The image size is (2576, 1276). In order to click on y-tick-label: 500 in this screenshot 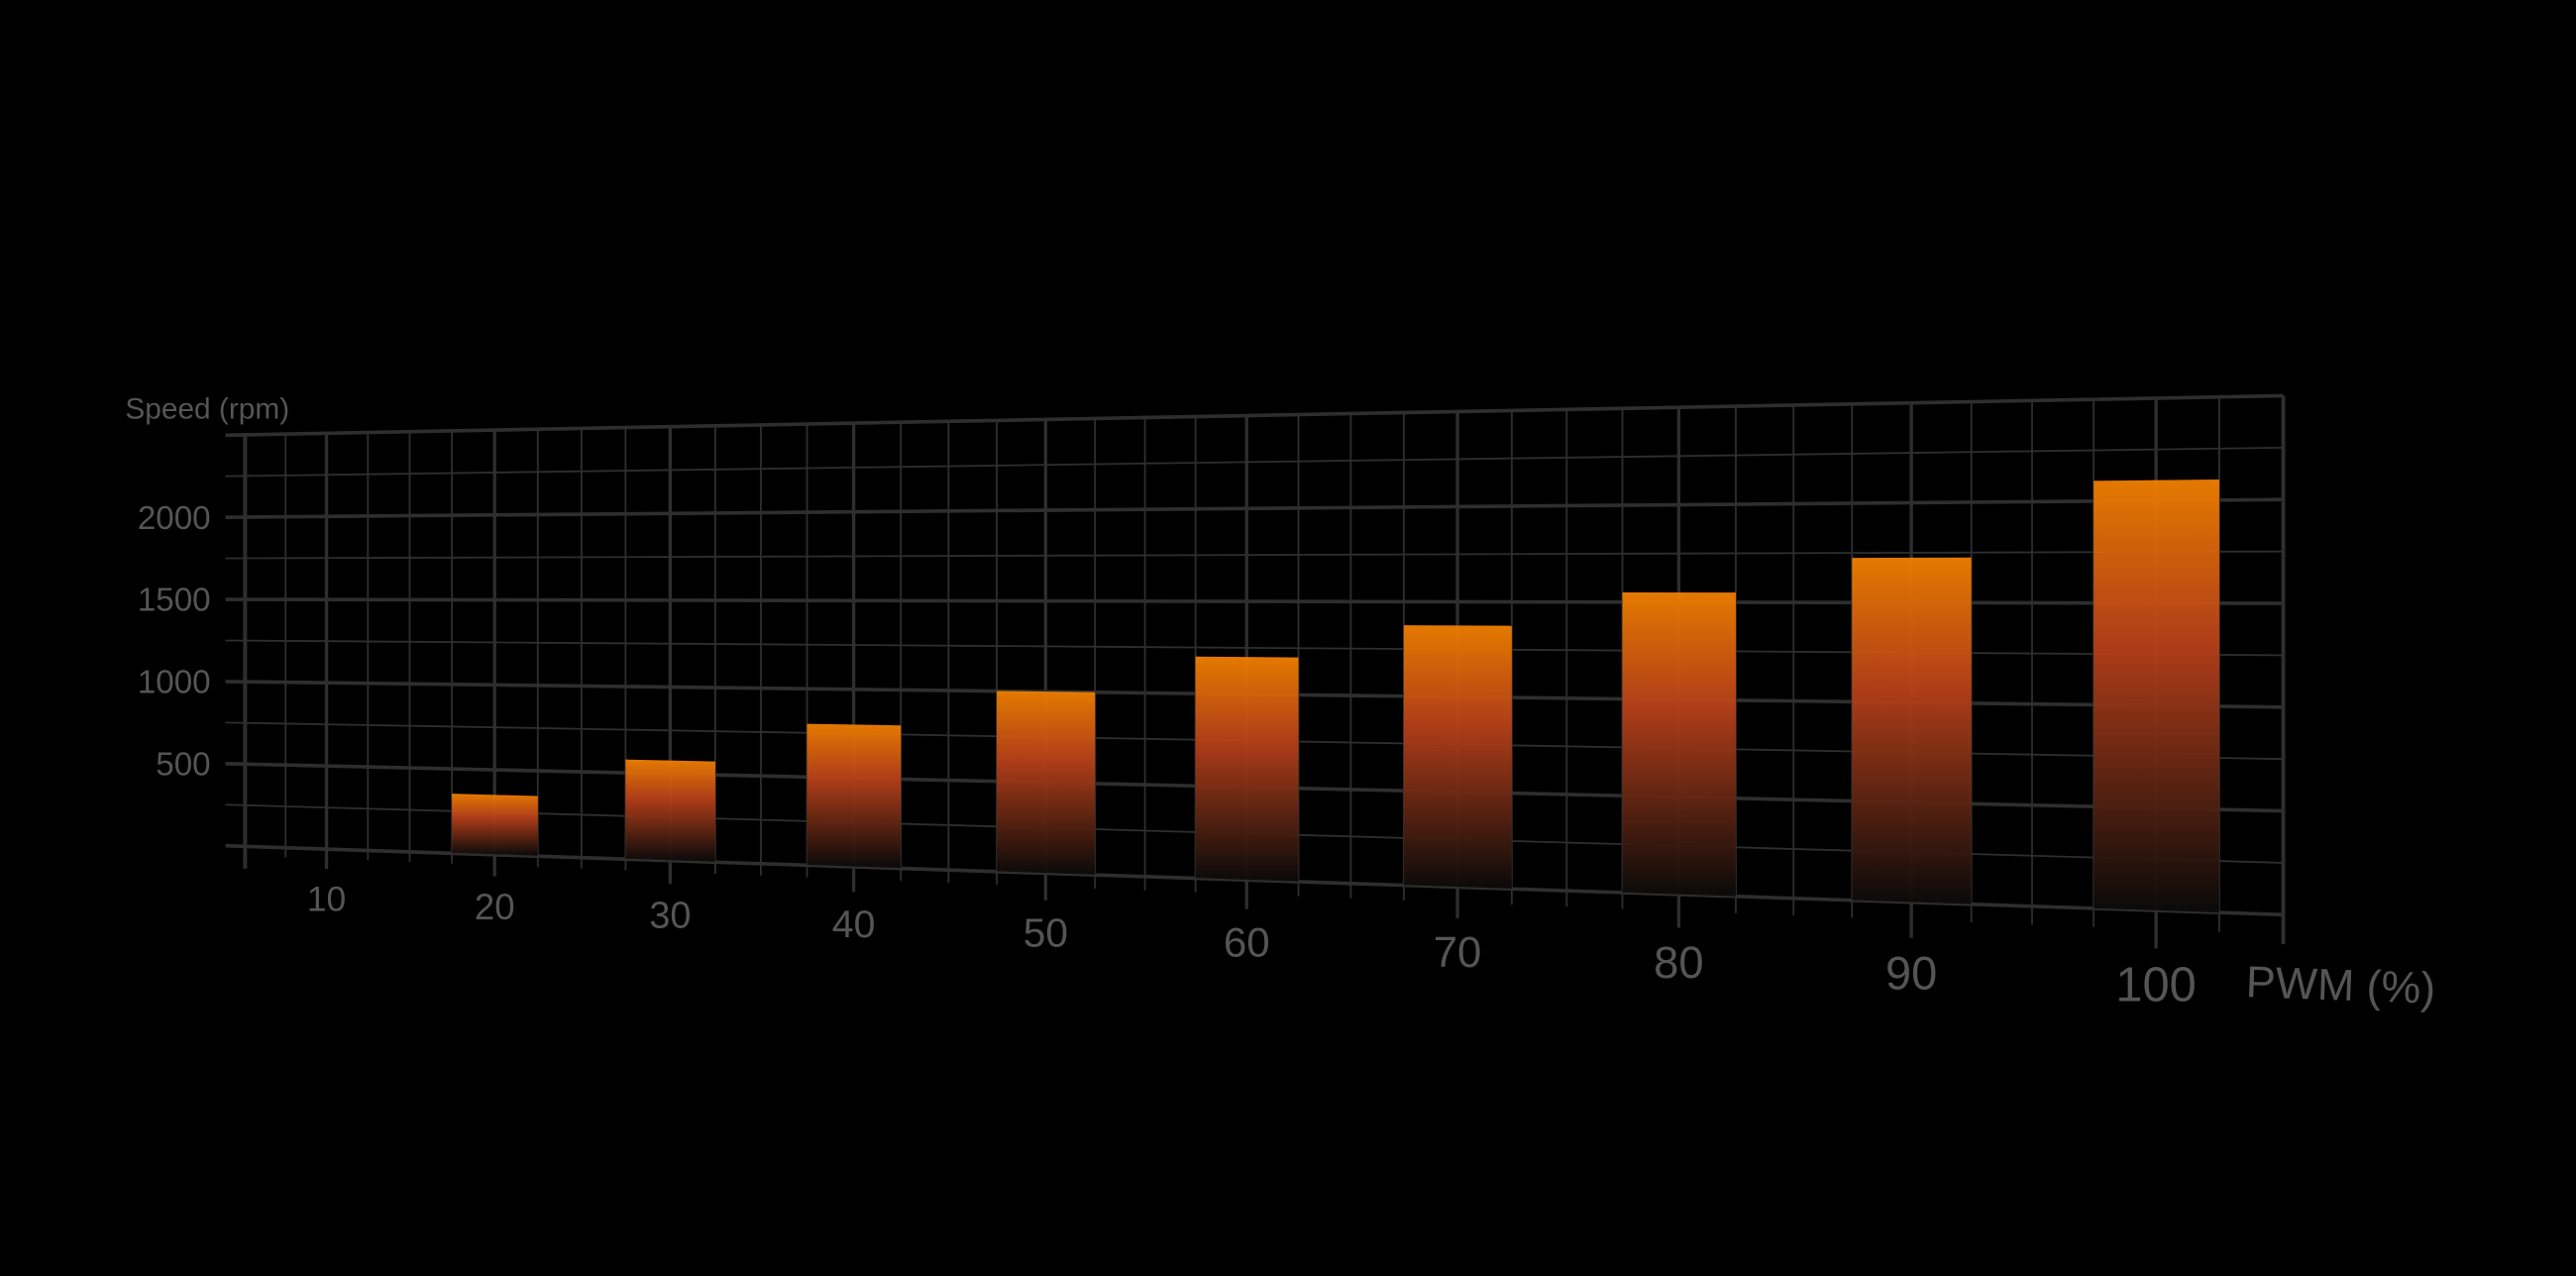, I will do `click(183, 764)`.